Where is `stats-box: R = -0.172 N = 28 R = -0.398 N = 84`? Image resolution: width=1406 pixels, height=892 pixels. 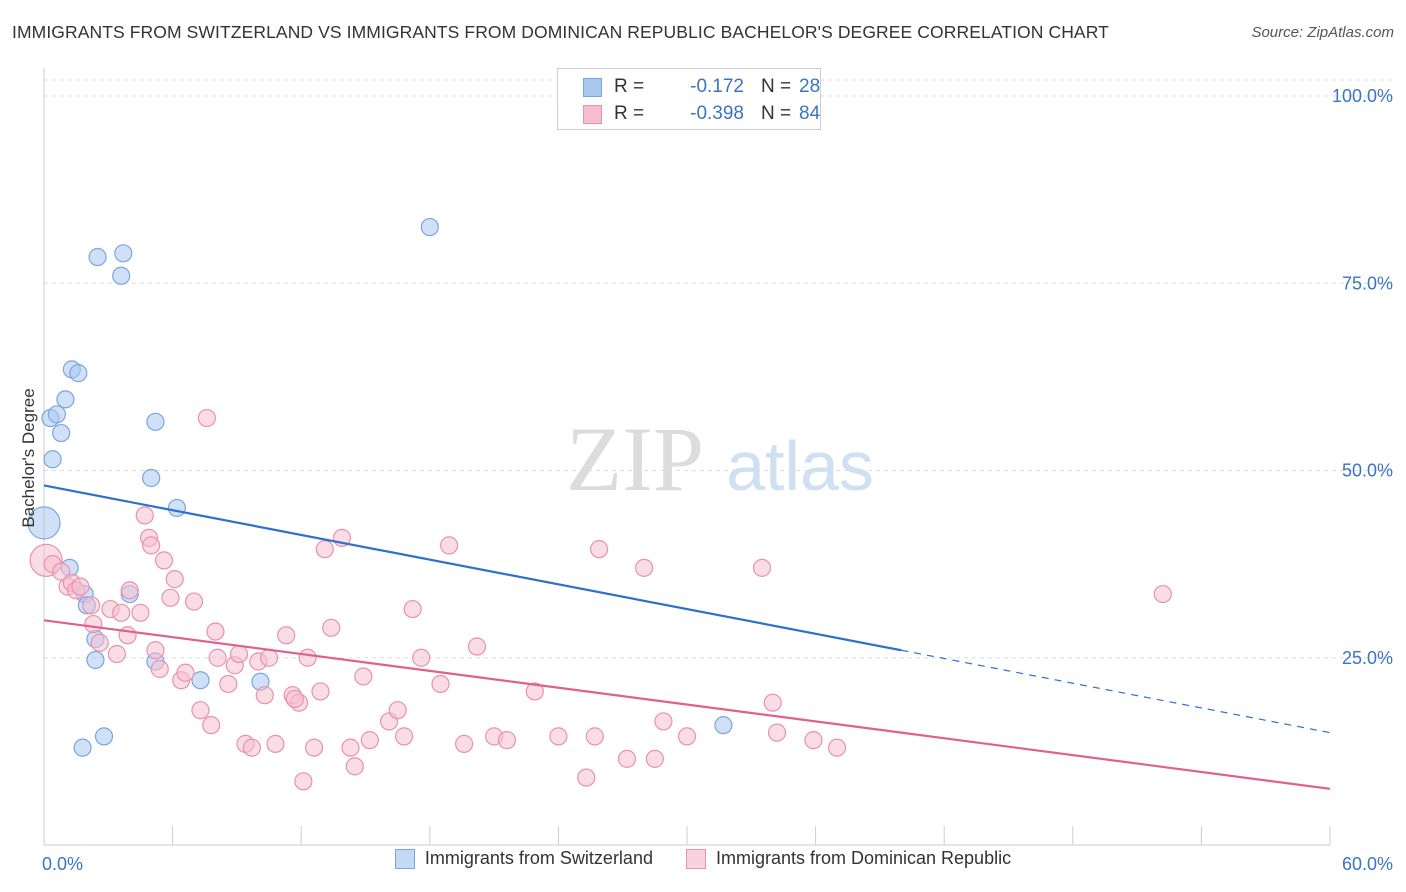 stats-box: R = -0.172 N = 28 R = -0.398 N = 84 is located at coordinates (689, 99).